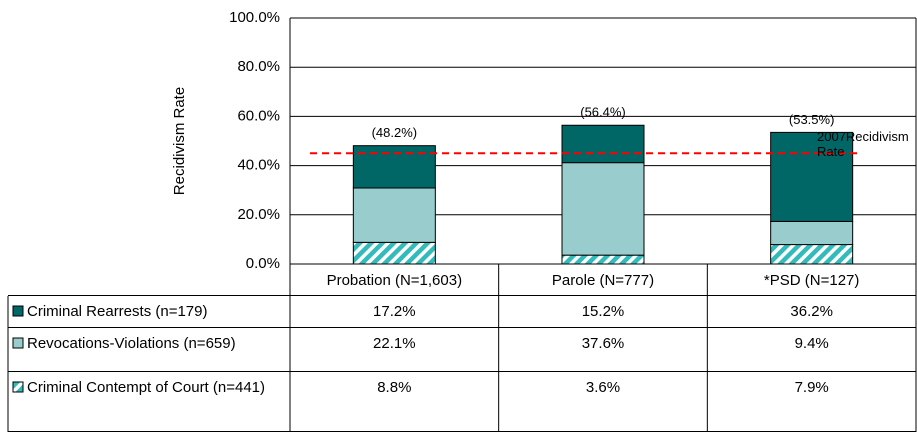 Image resolution: width=917 pixels, height=432 pixels. I want to click on x-tick-label: Parole (N=777), so click(603, 280).